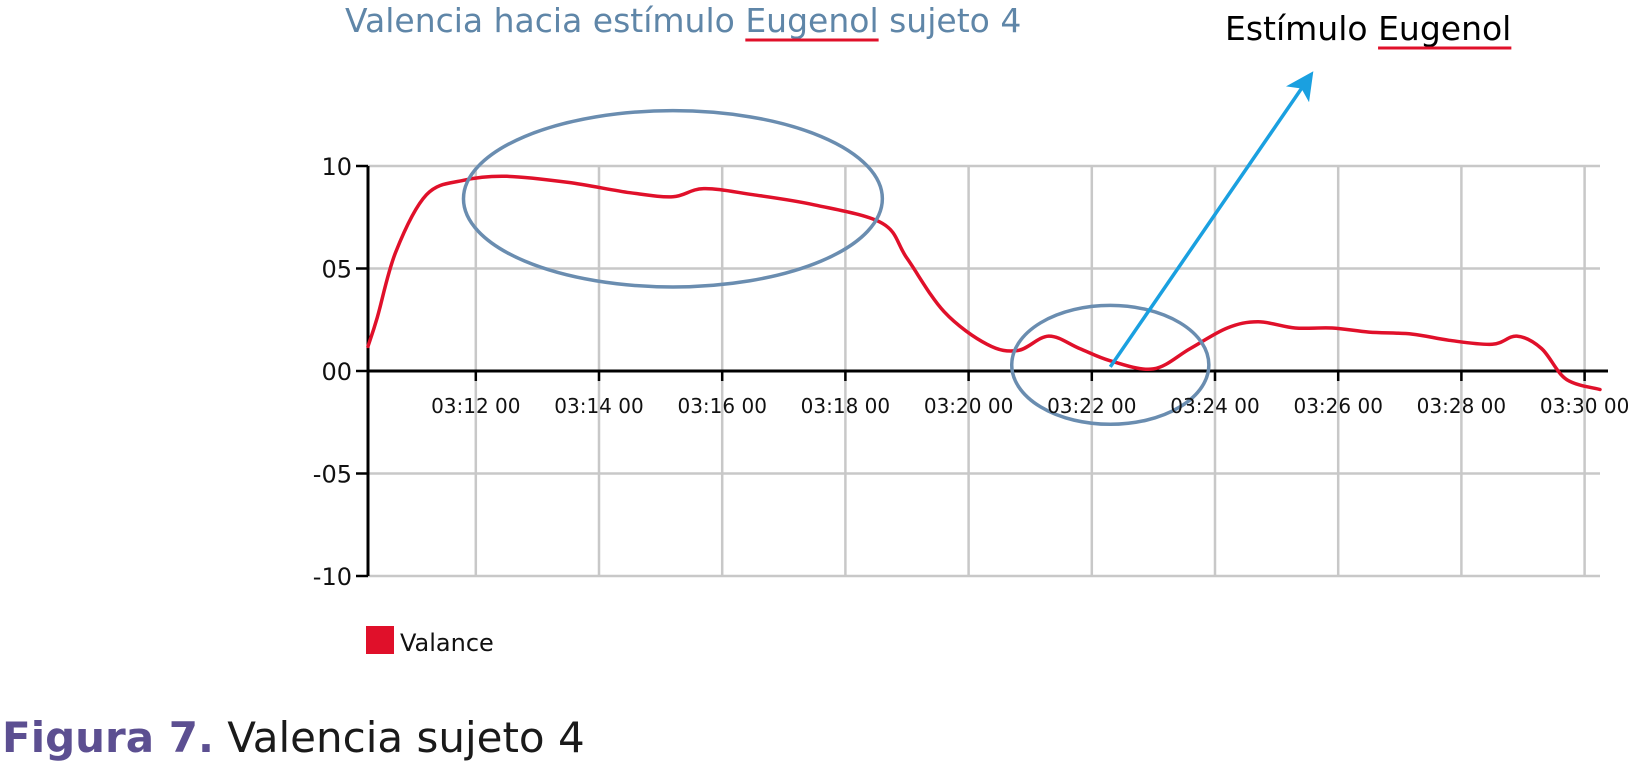 This screenshot has width=1640, height=763. Describe the element at coordinates (950, 20) in the screenshot. I see `chart-title-after: sujeto 4` at that location.